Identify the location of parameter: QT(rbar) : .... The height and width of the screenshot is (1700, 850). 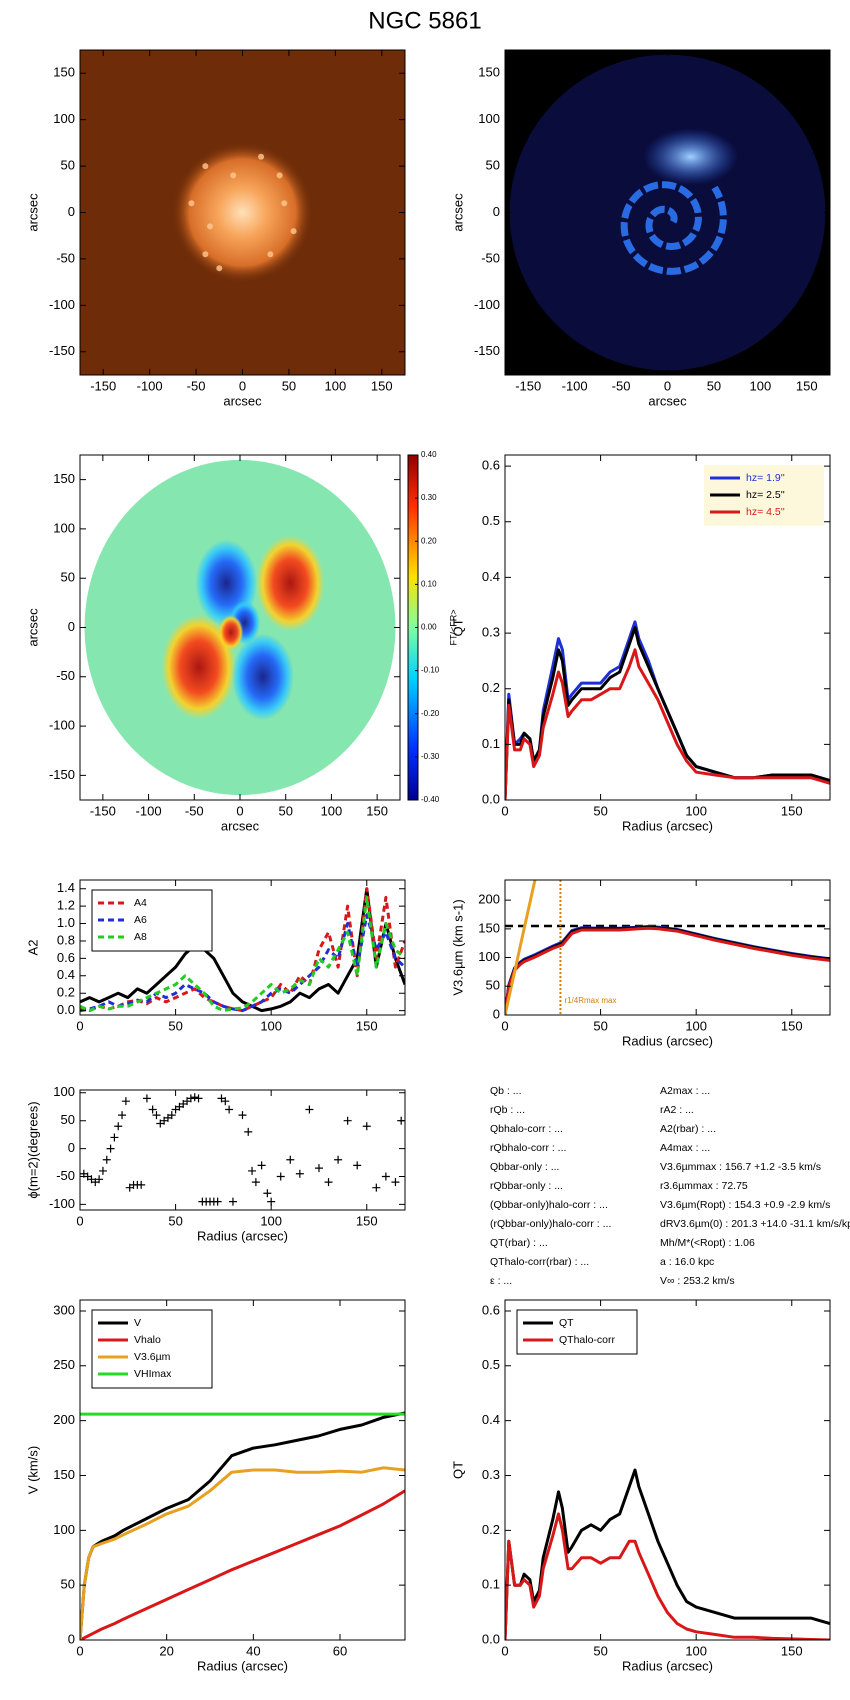
(519, 1243).